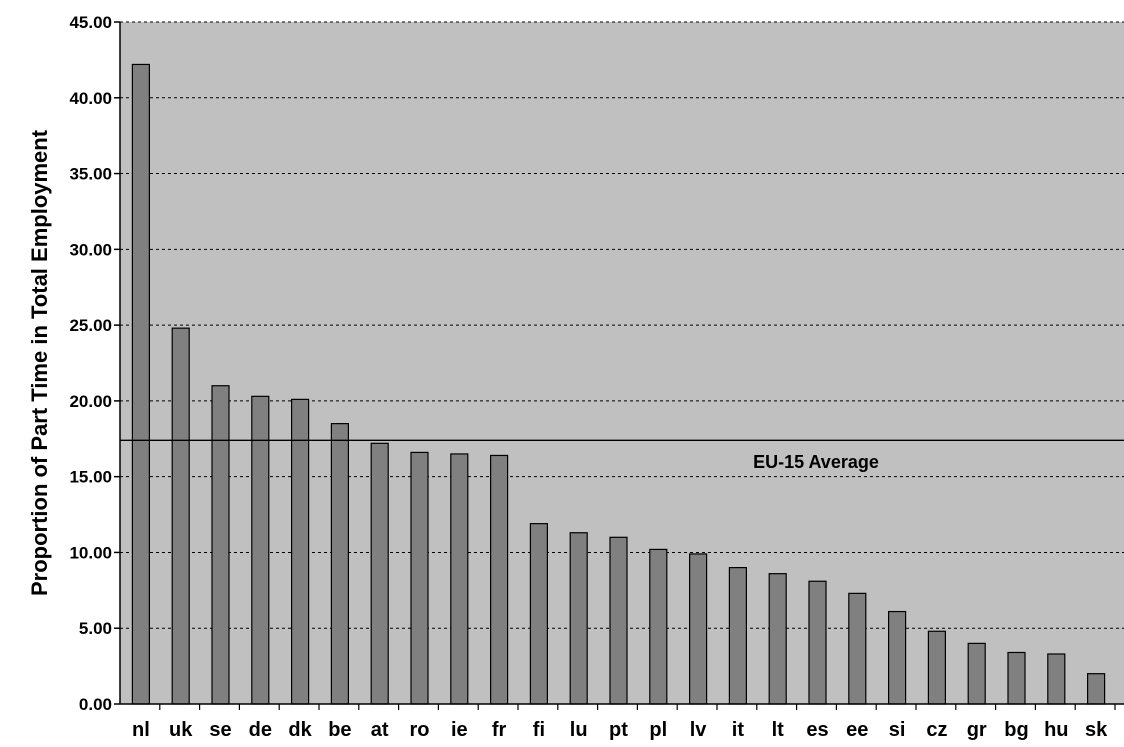 The width and height of the screenshot is (1124, 747). I want to click on bar-bg, so click(1016, 678).